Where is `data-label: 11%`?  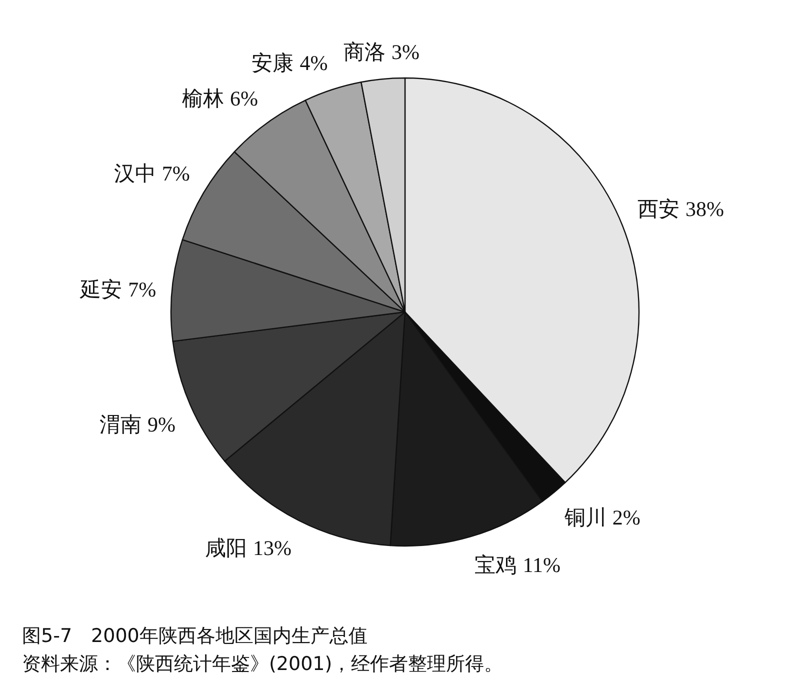 data-label: 11% is located at coordinates (541, 565).